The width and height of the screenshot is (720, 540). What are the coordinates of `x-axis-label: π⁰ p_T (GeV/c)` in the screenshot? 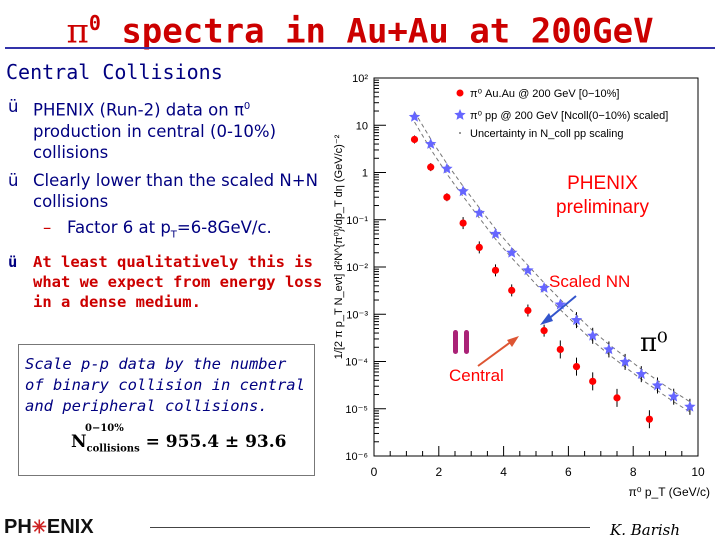 It's located at (669, 492).